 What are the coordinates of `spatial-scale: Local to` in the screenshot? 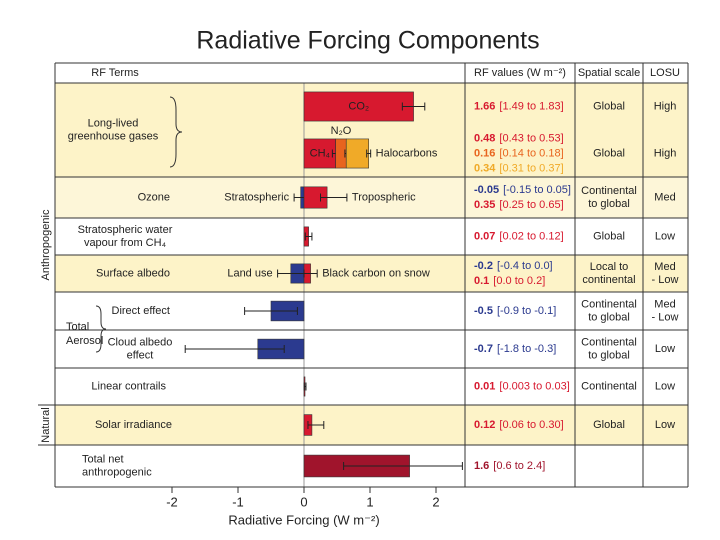 It's located at (609, 267).